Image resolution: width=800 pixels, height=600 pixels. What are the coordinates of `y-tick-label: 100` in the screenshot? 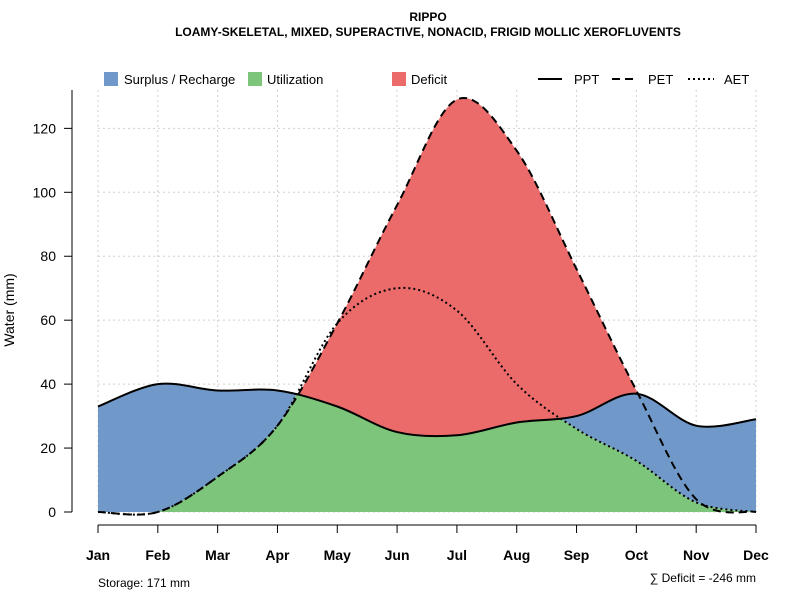 It's located at (45, 192).